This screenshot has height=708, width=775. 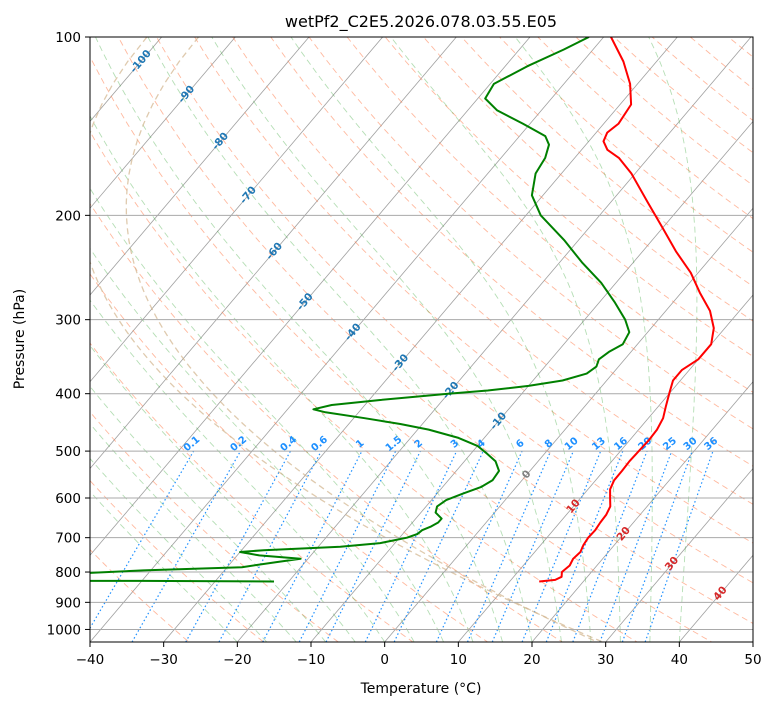 What do you see at coordinates (68, 499) in the screenshot?
I see `y-tick-label: 600` at bounding box center [68, 499].